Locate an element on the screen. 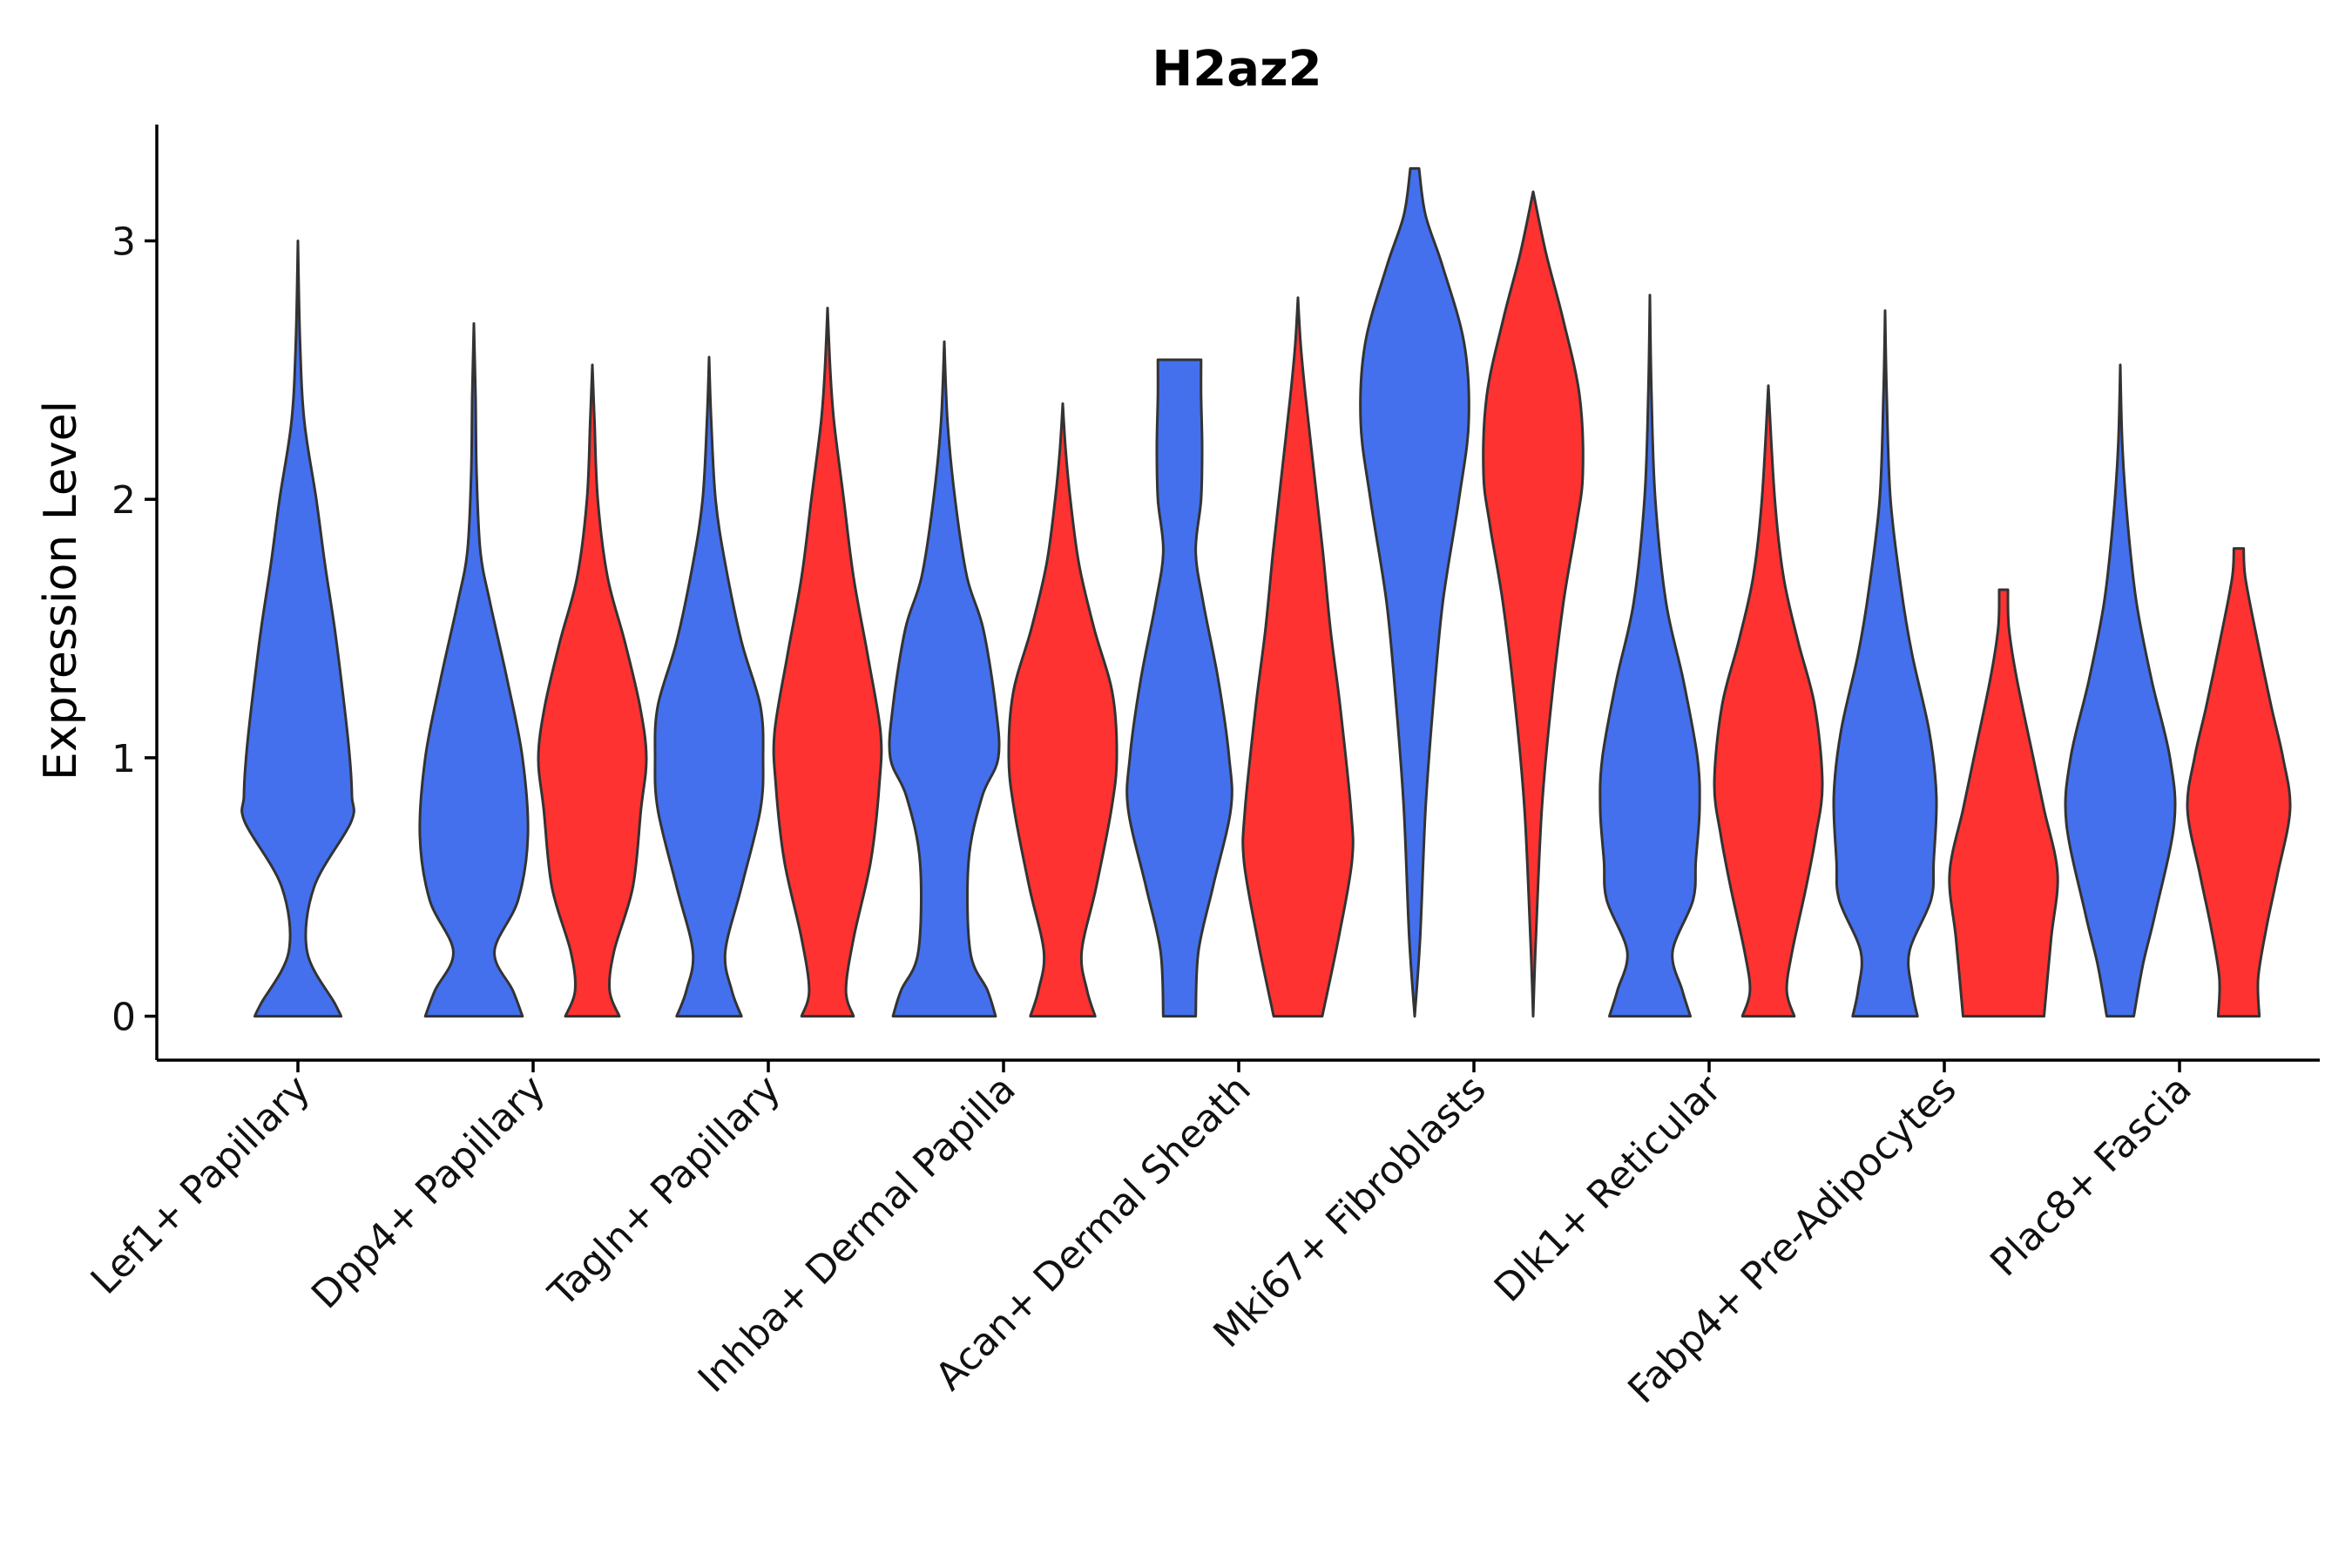 Image resolution: width=2352 pixels, height=1568 pixels. y-axis-label: Expression Level is located at coordinates (61, 591).